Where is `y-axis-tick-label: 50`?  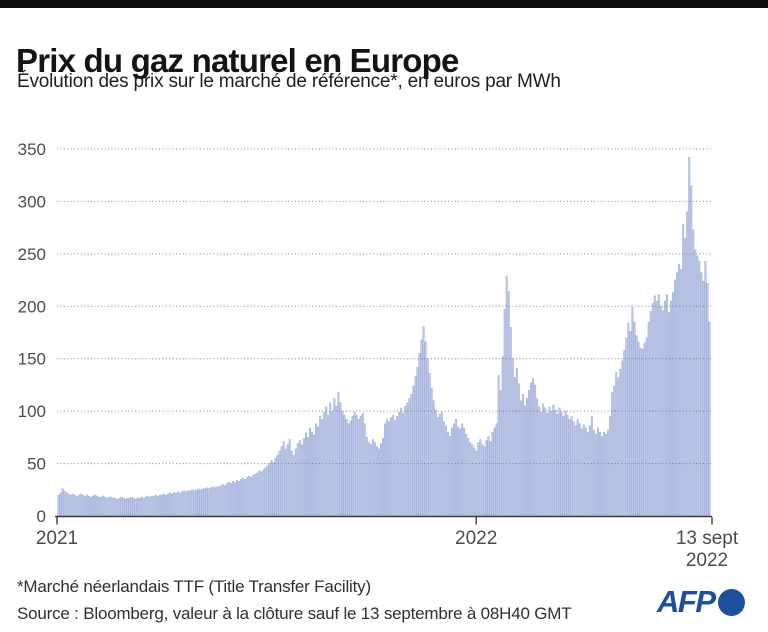 y-axis-tick-label: 50 is located at coordinates (36, 464).